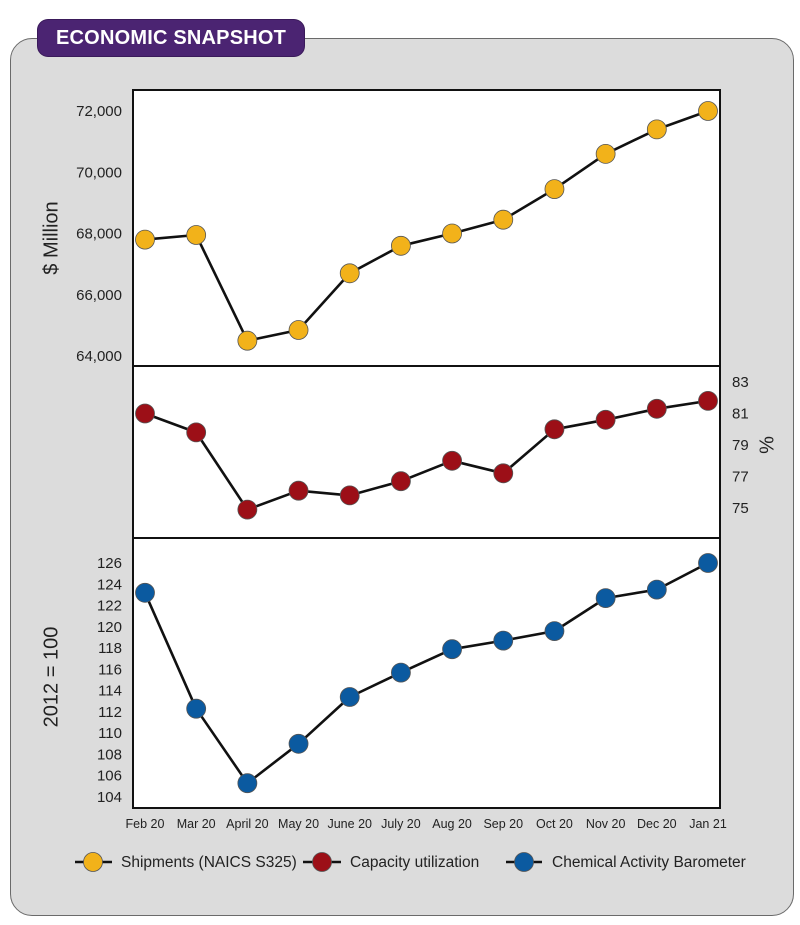  Describe the element at coordinates (196, 824) in the screenshot. I see `x-tick-label: Mar 20` at that location.